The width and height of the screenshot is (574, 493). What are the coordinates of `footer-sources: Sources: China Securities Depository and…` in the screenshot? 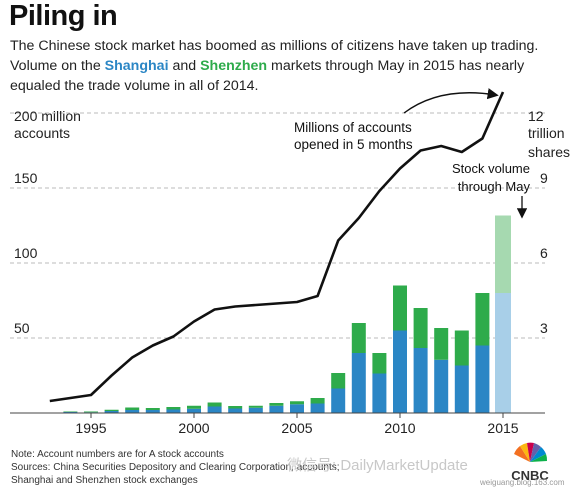 It's located at (175, 467).